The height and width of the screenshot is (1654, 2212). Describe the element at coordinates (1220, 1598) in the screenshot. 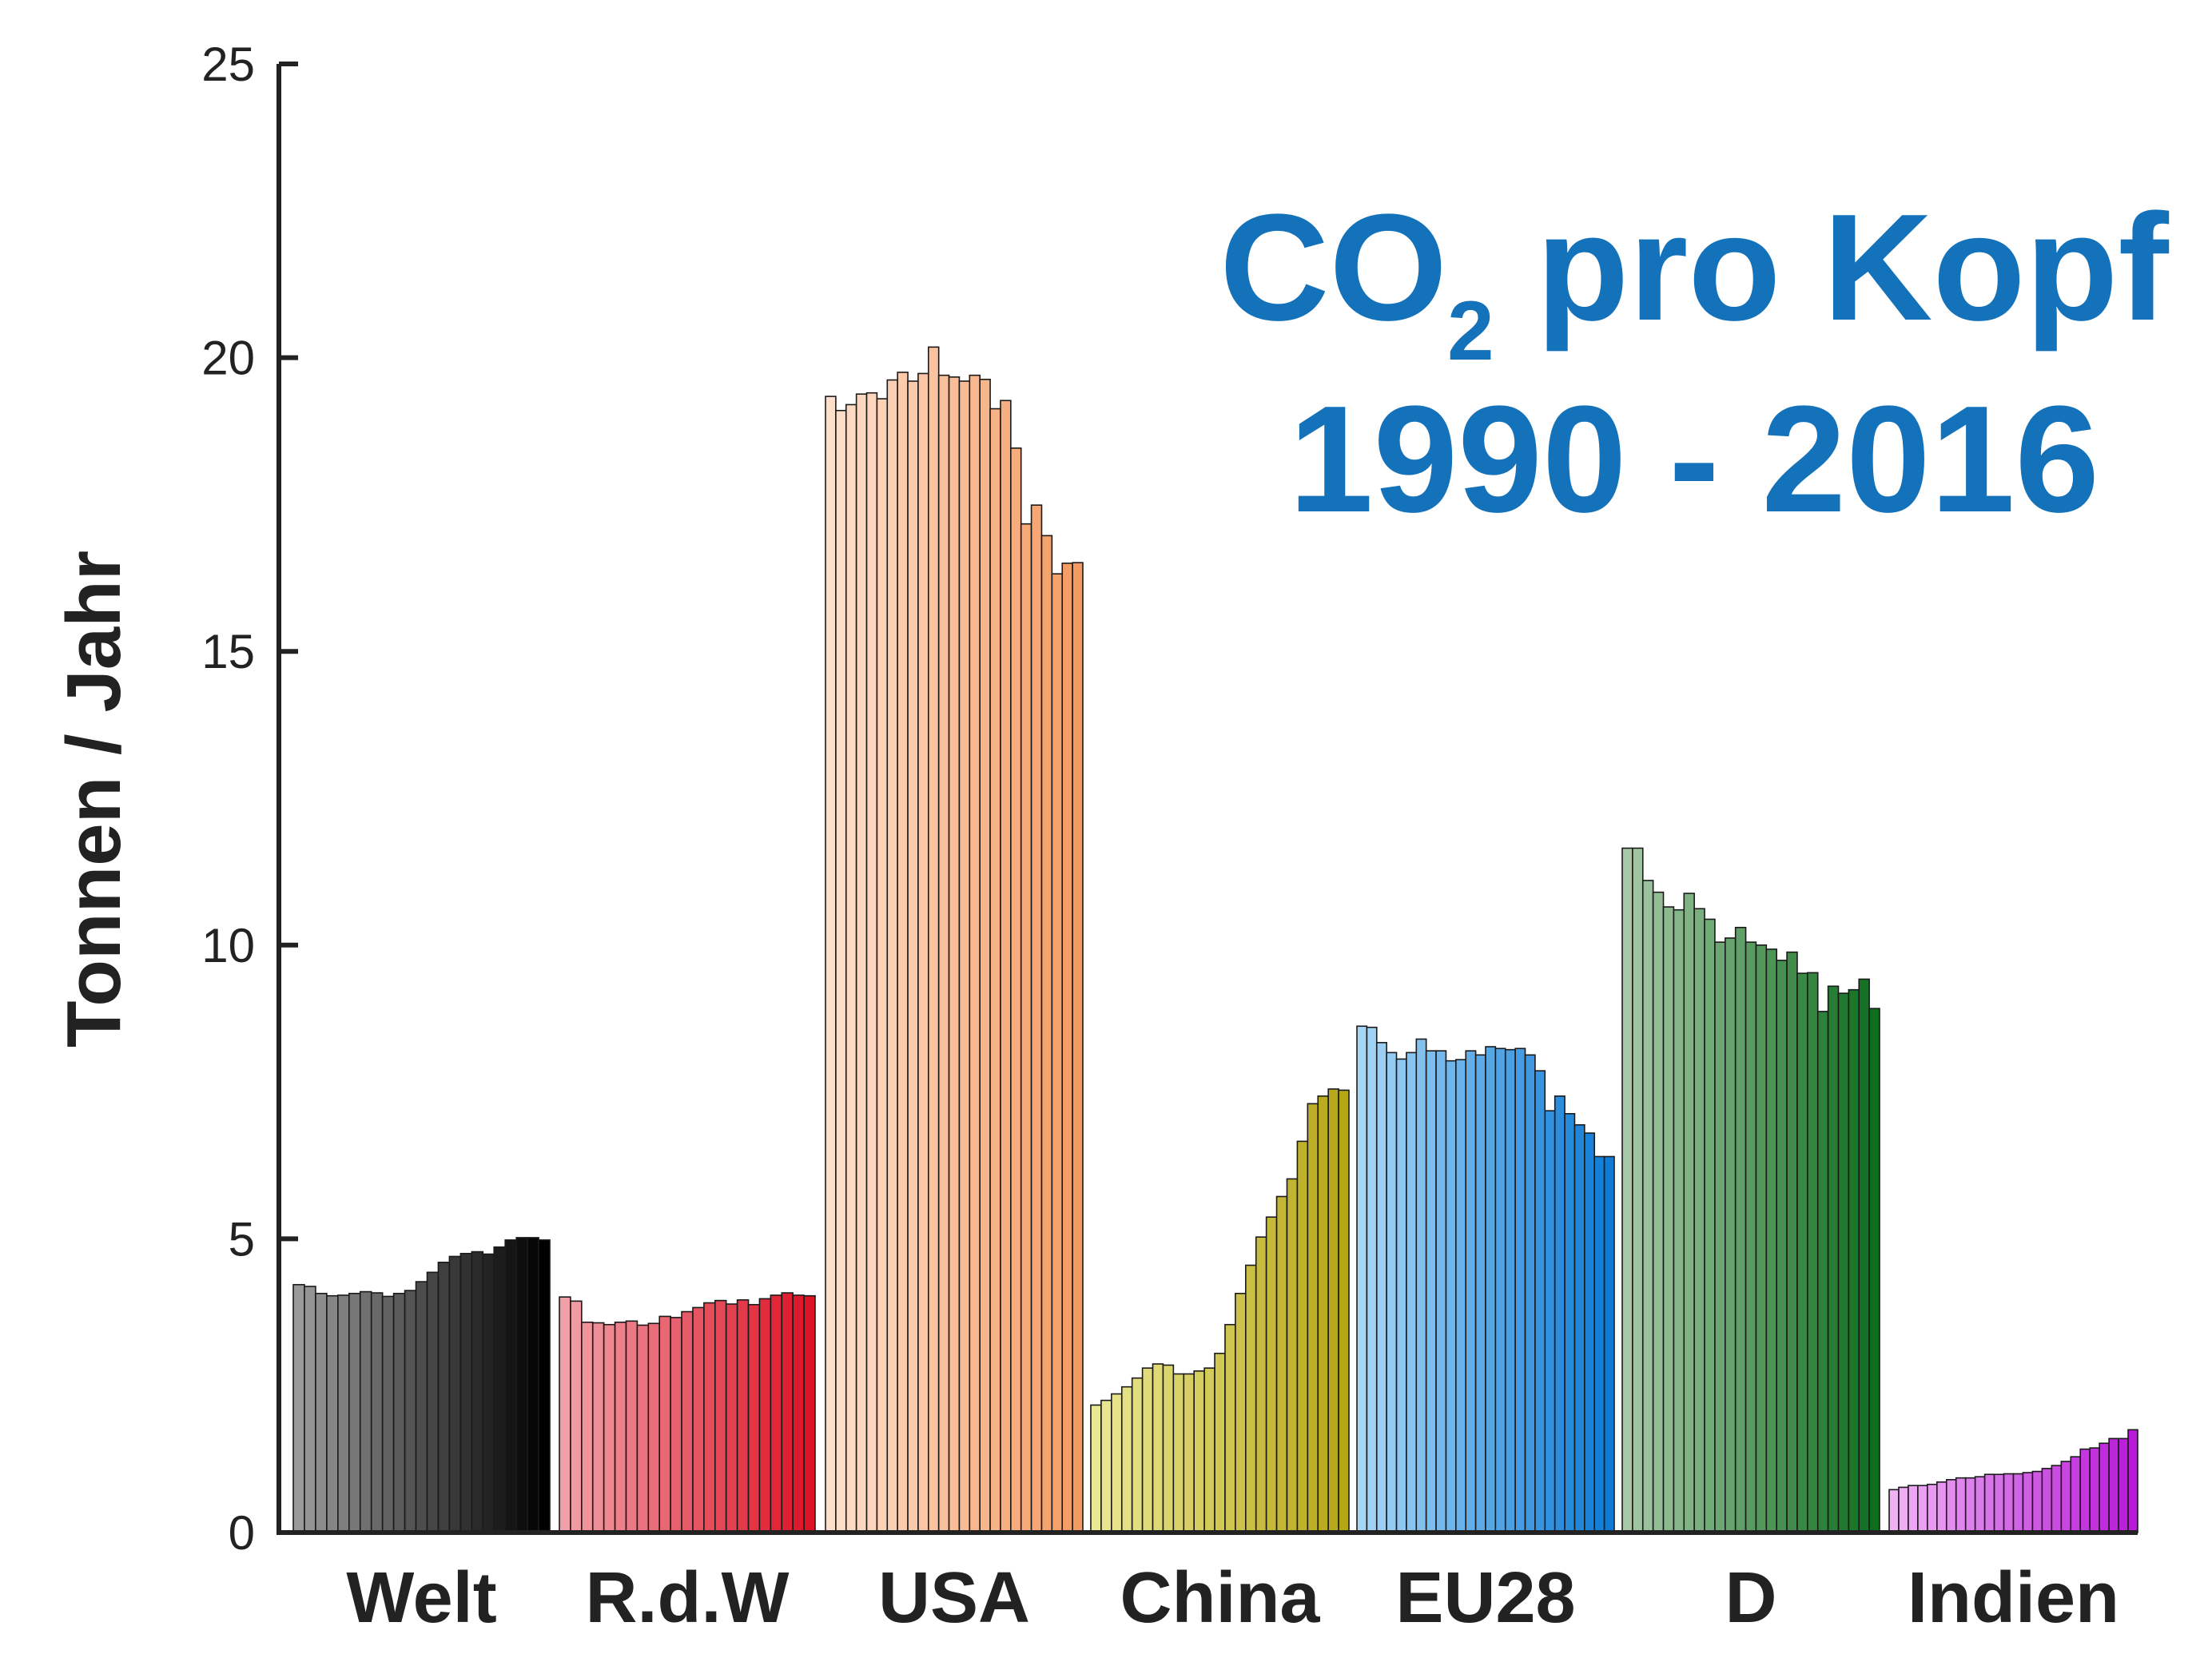

I see `category-label-china: China` at that location.